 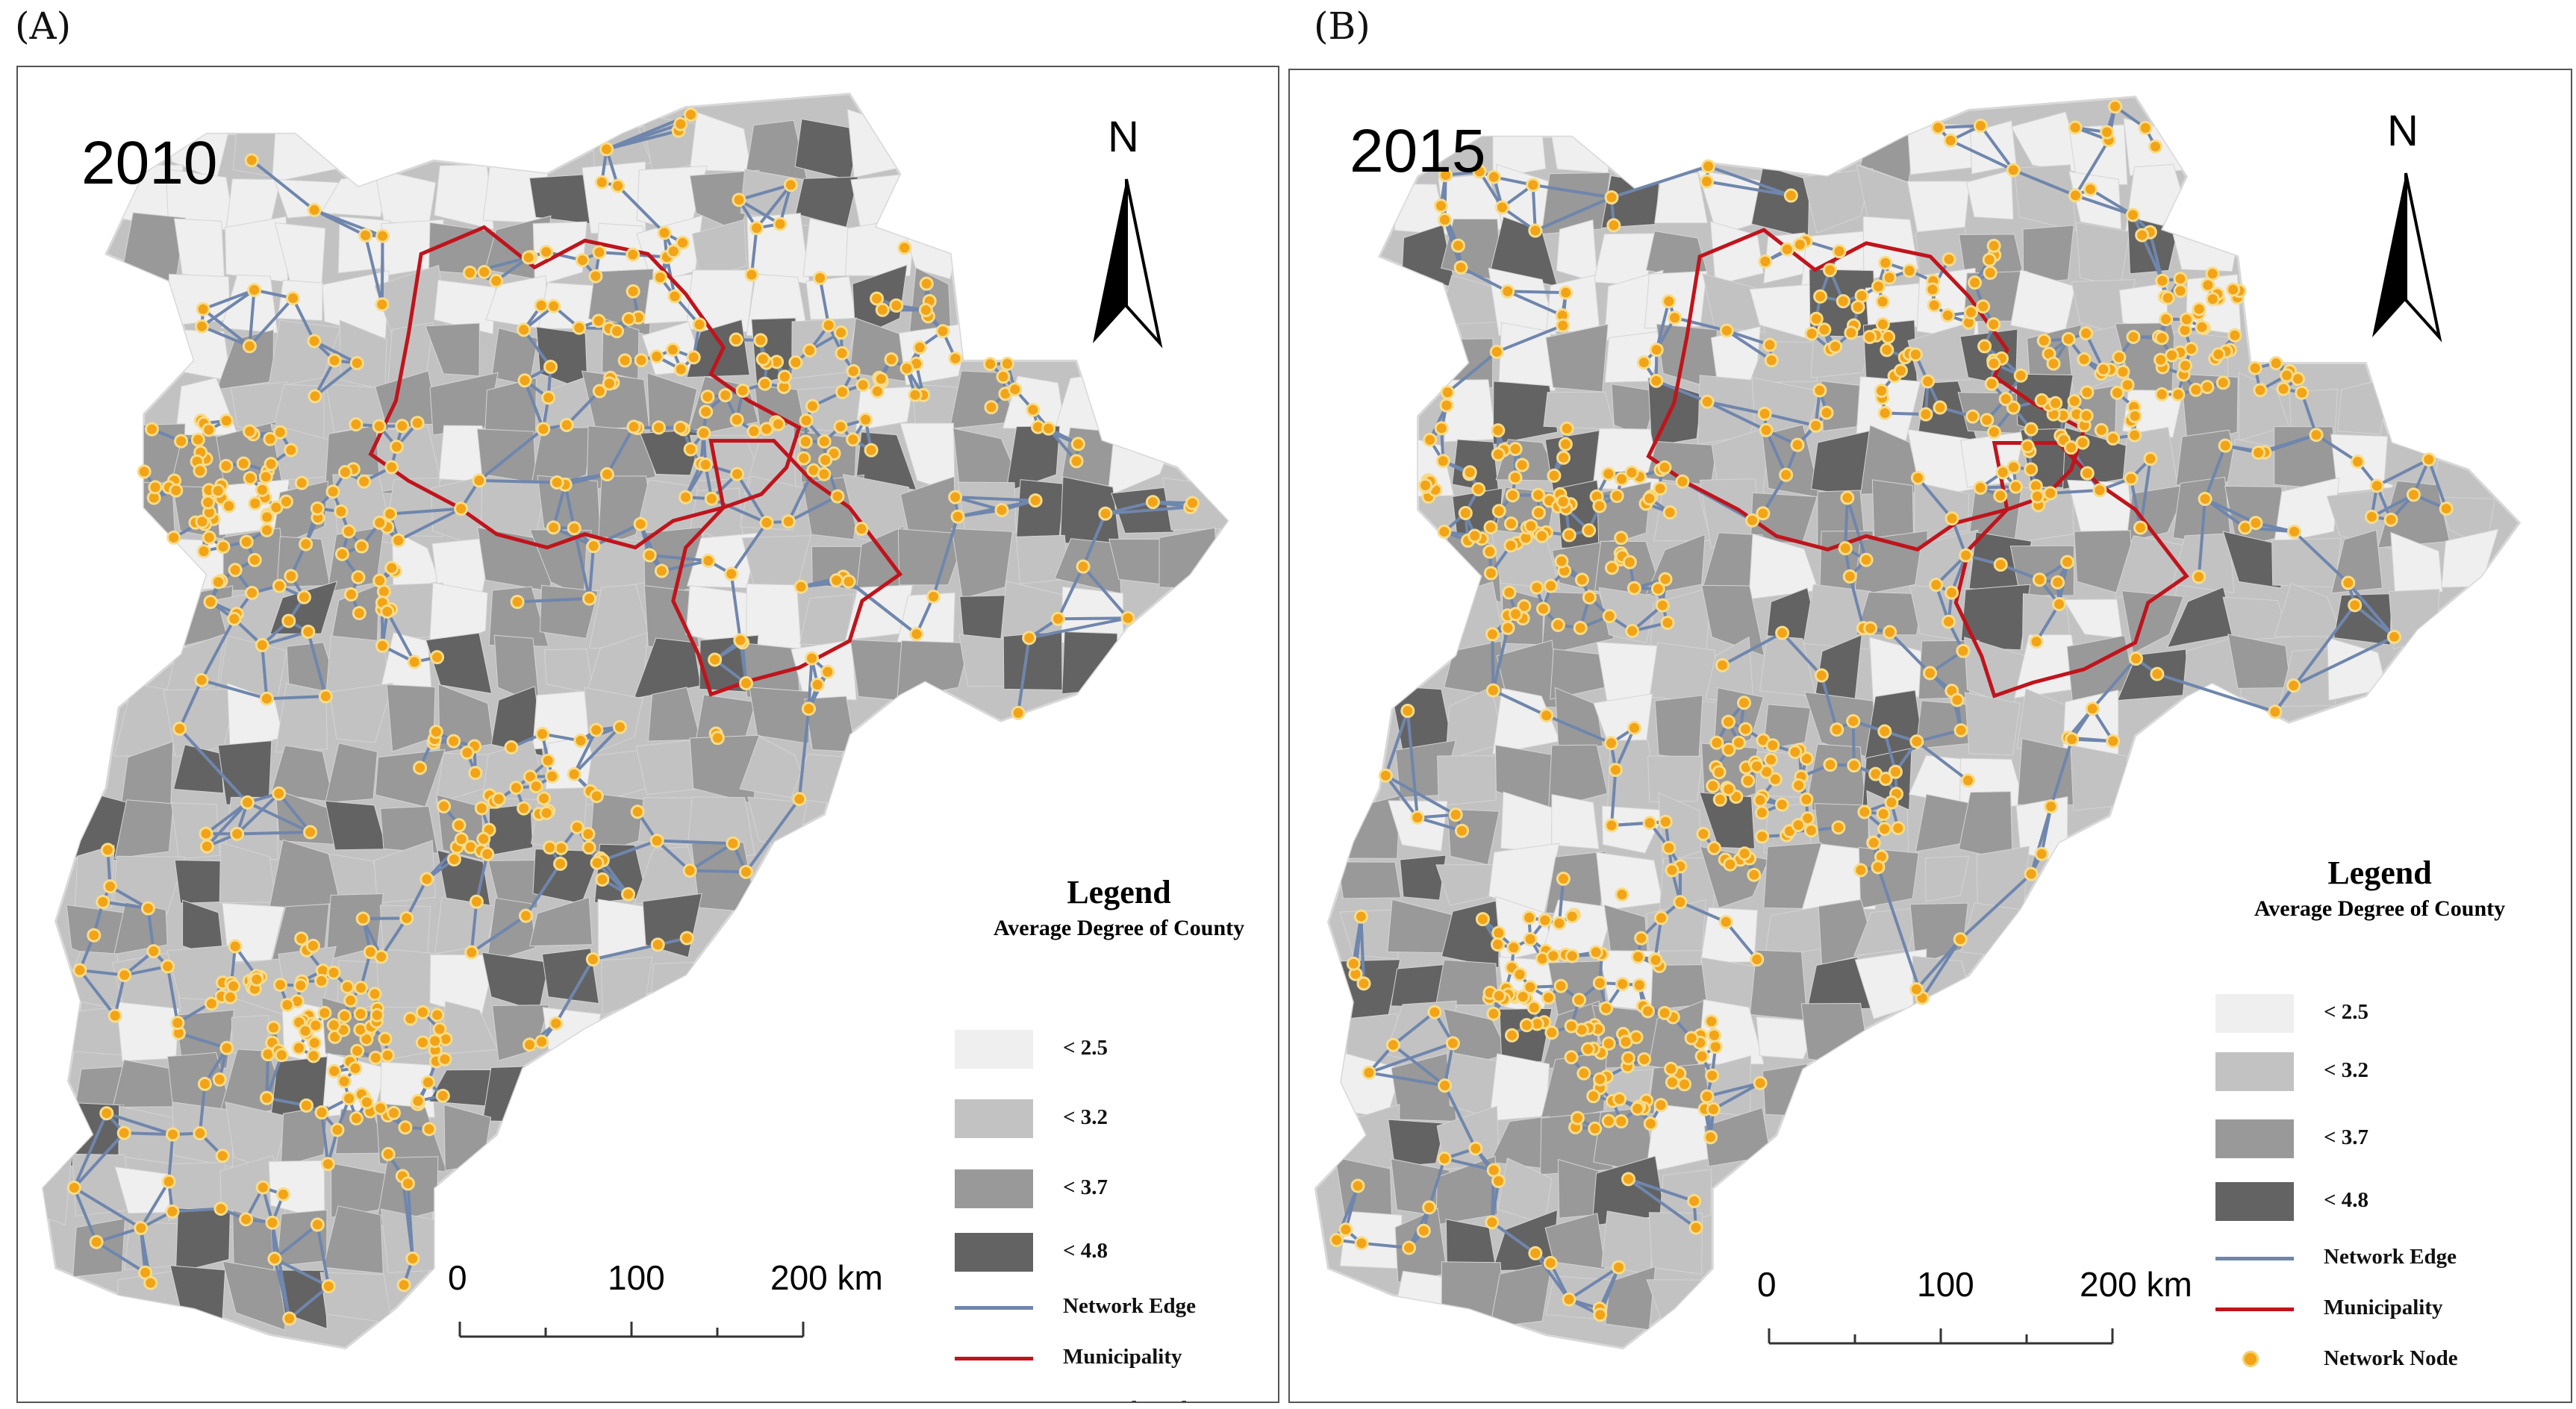 What do you see at coordinates (2379, 873) in the screenshot?
I see `legend-title: Legend` at bounding box center [2379, 873].